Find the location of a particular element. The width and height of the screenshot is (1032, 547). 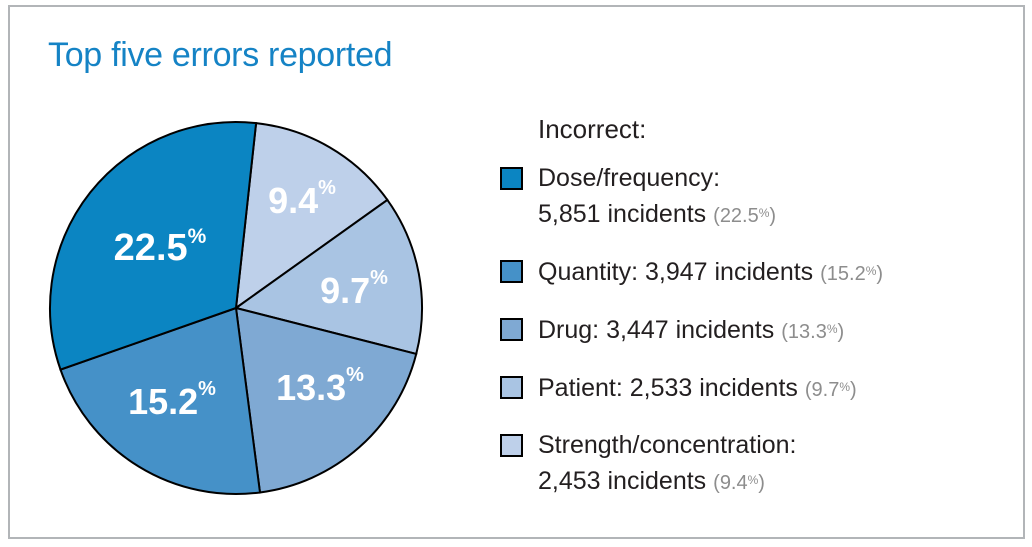

pie-slice-quantity is located at coordinates (160, 400).